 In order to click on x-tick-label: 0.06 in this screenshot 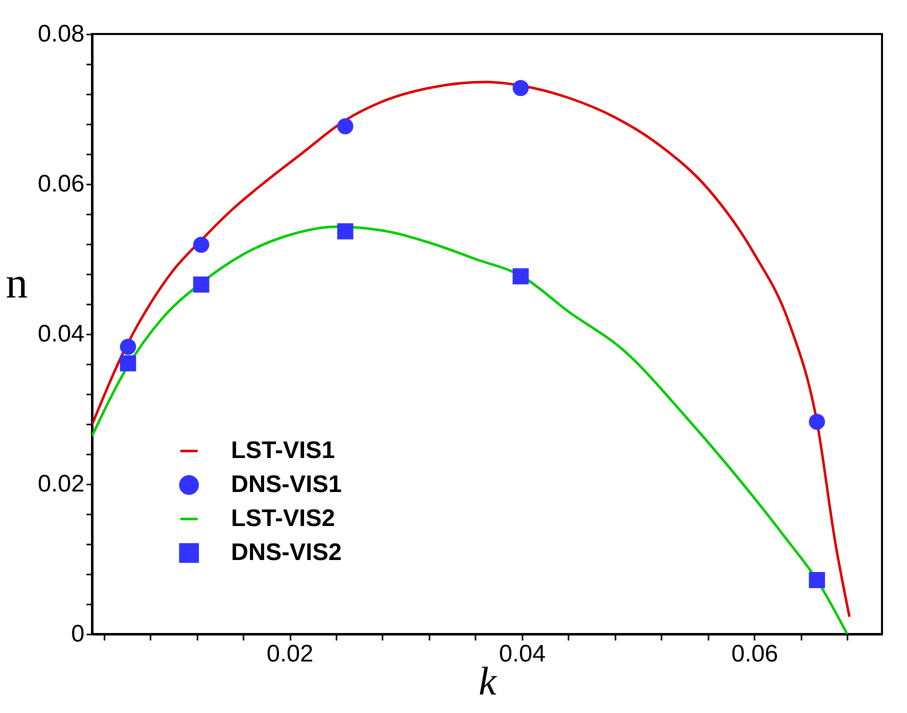, I will do `click(754, 654)`.